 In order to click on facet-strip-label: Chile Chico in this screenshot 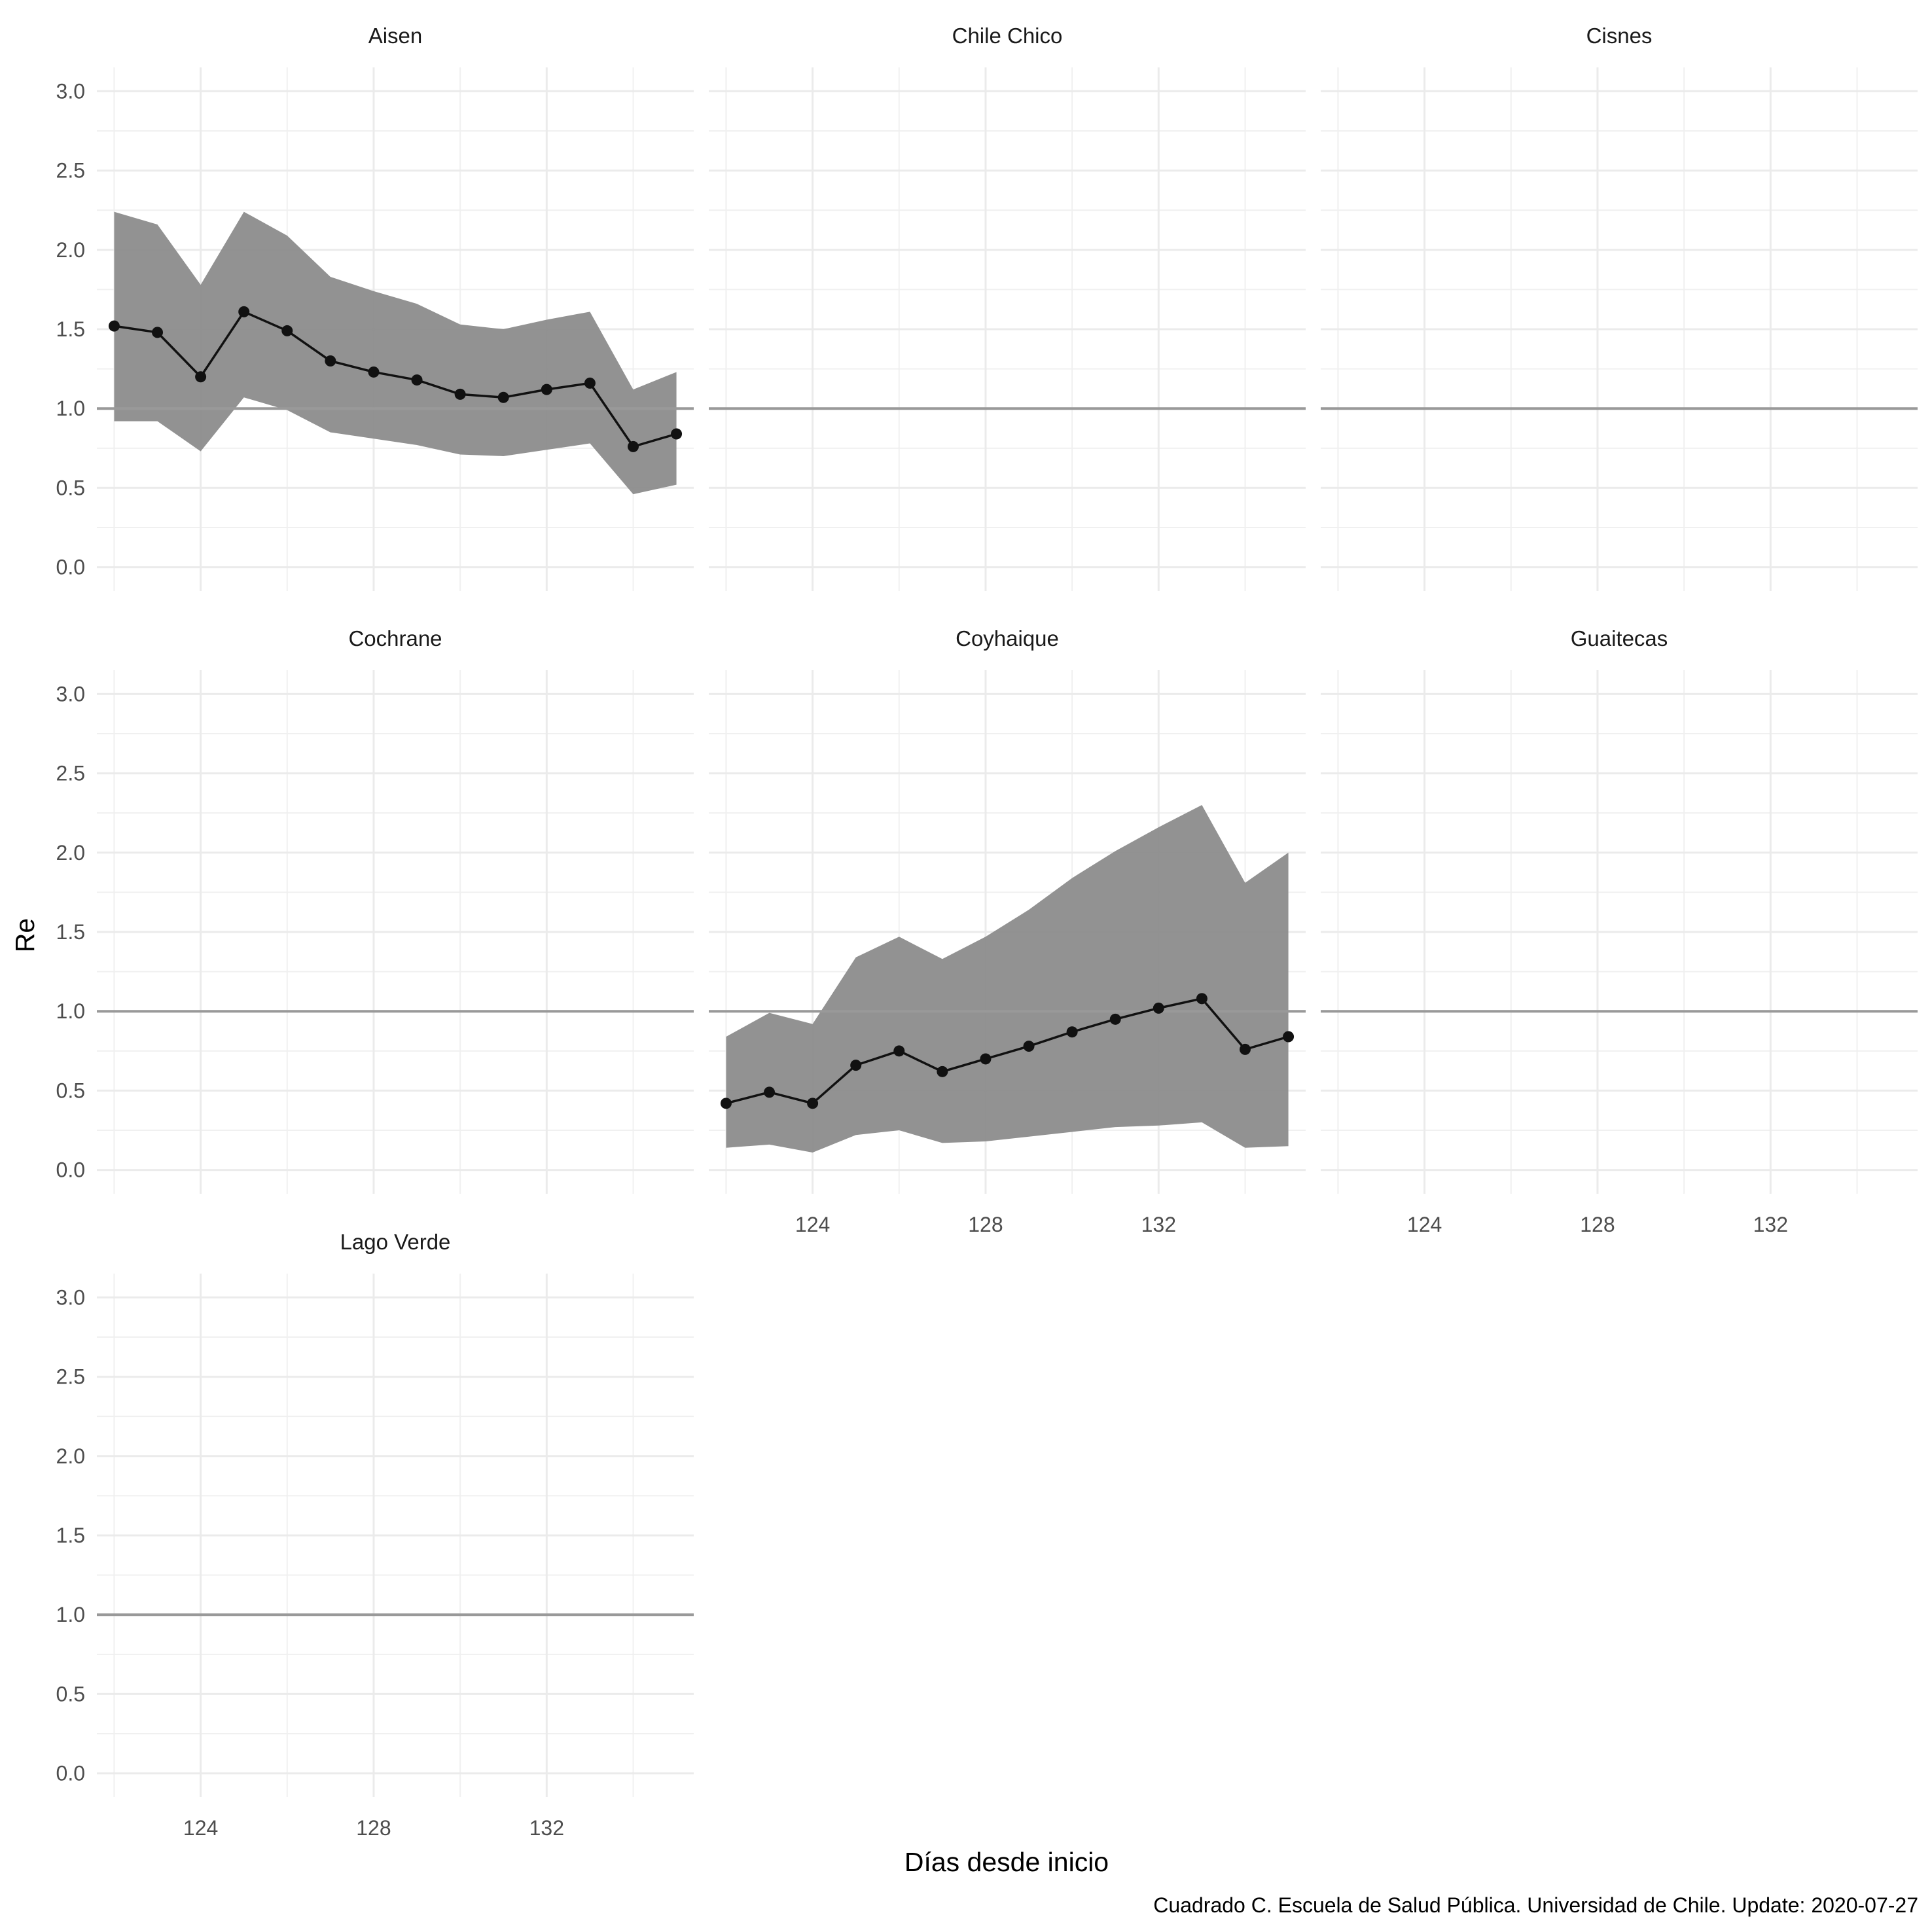, I will do `click(1007, 36)`.